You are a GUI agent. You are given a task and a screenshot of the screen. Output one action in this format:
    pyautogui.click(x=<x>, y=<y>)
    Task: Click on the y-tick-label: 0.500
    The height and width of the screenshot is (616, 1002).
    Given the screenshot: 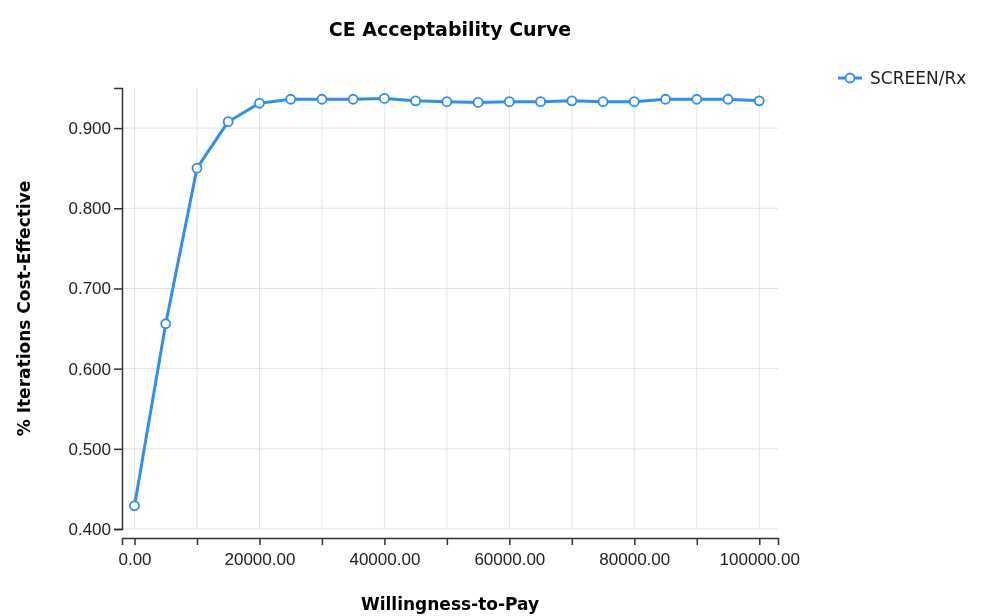 What is the action you would take?
    pyautogui.click(x=89, y=449)
    